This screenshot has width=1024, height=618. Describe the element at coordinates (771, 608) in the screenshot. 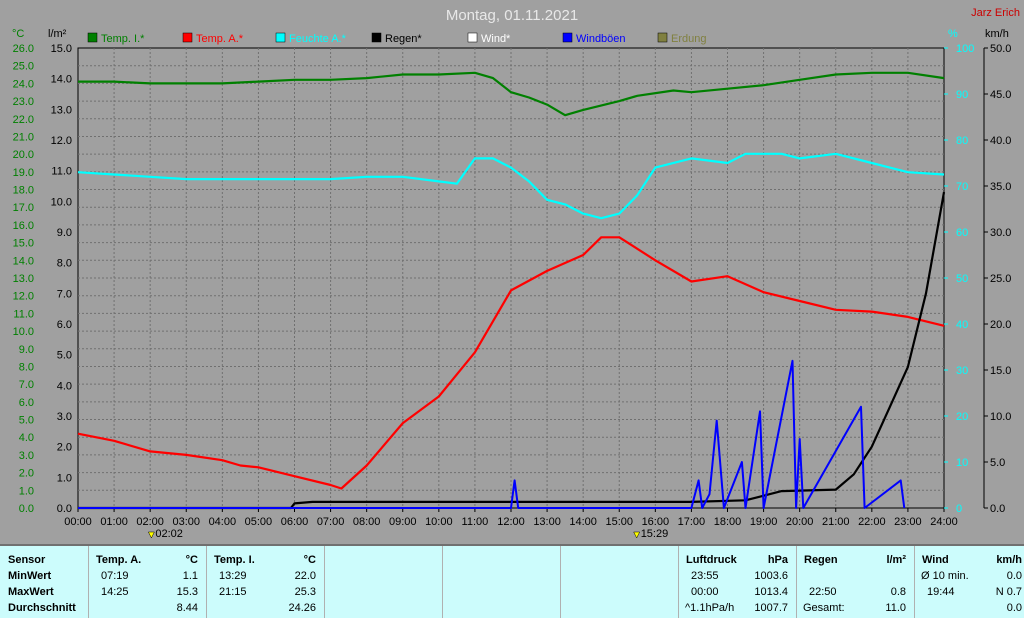

I see `stats-value: 1007.7` at that location.